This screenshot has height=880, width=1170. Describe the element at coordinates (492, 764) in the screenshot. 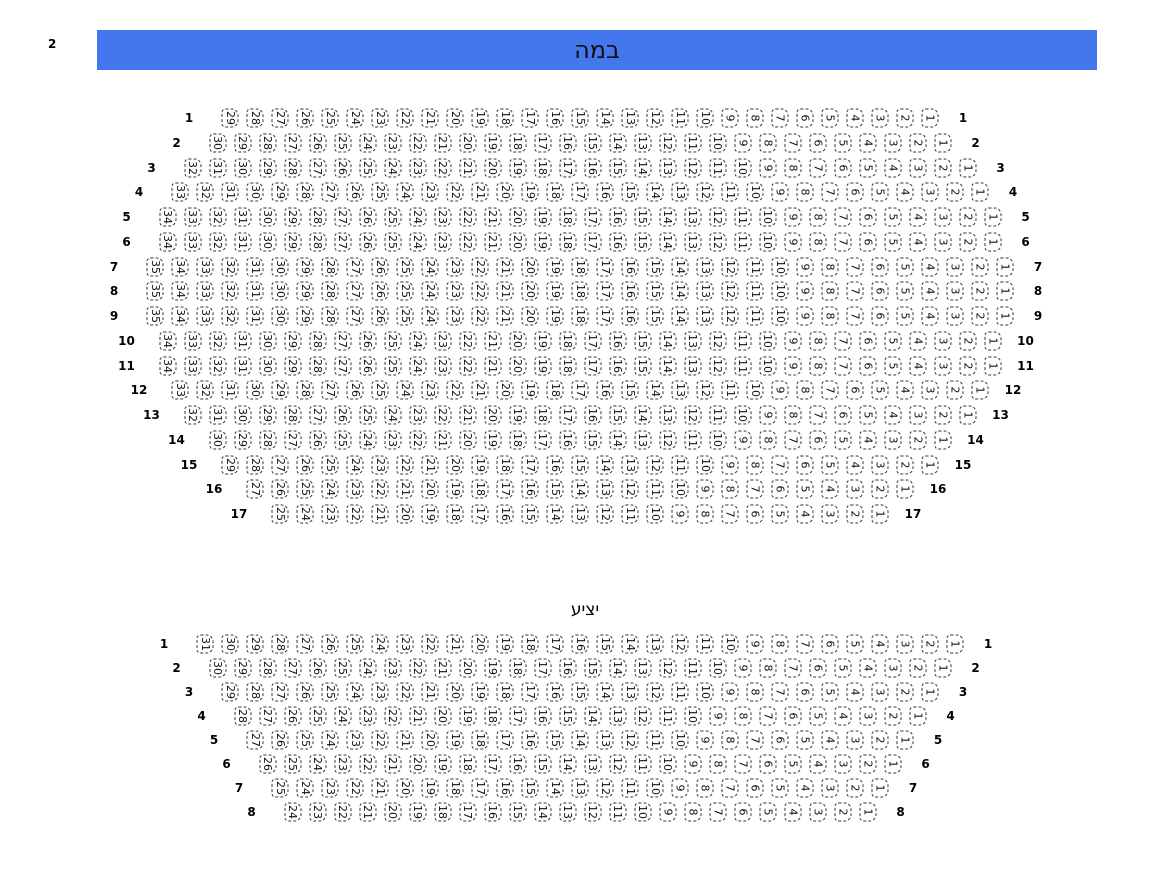

I see `balcony-seat: 17` at that location.